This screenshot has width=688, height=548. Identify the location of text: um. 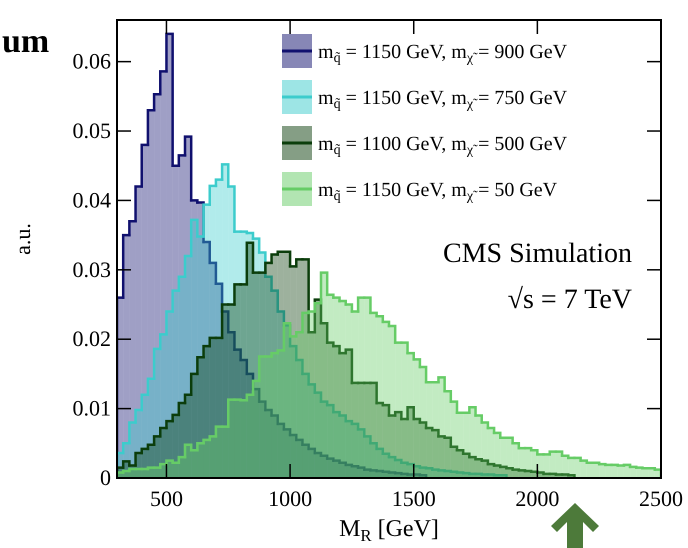
(26, 41).